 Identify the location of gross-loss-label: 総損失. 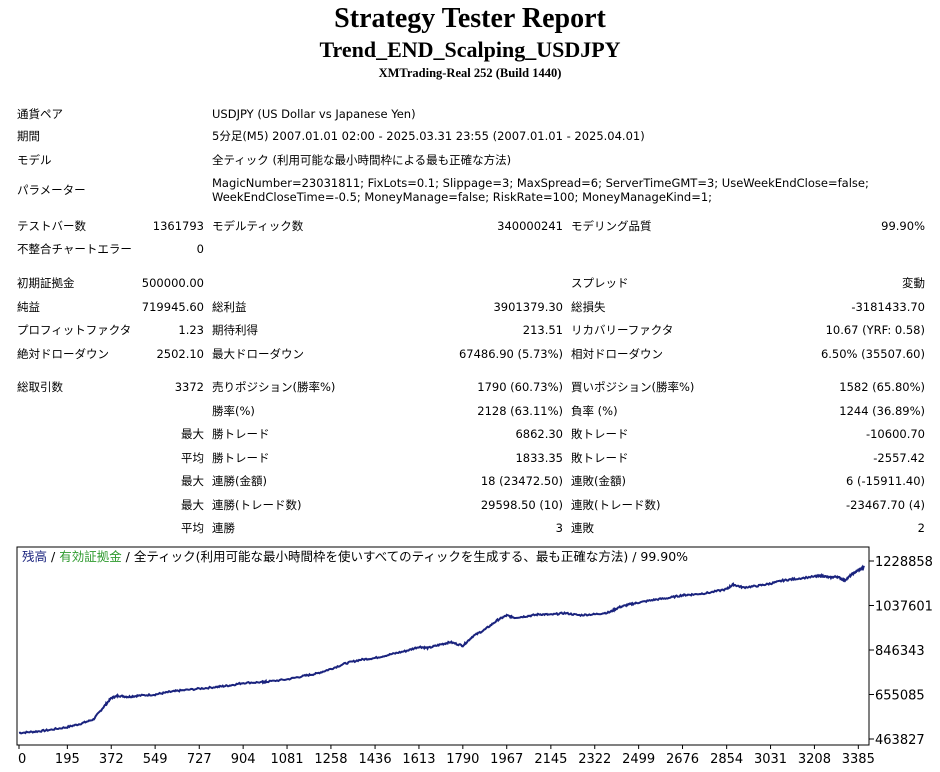
(588, 307).